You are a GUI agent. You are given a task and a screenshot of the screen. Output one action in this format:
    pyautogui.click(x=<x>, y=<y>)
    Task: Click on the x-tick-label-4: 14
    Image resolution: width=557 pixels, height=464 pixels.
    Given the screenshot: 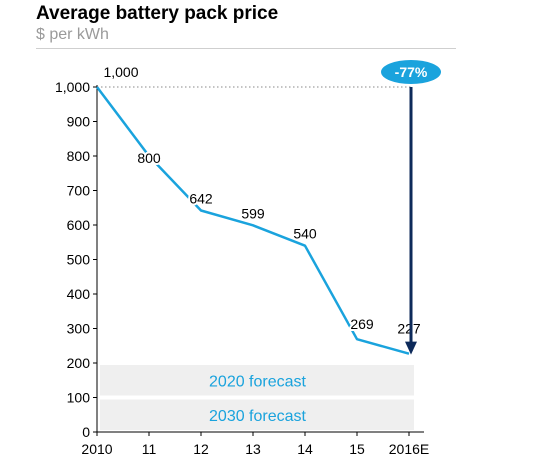 What is the action you would take?
    pyautogui.click(x=305, y=449)
    